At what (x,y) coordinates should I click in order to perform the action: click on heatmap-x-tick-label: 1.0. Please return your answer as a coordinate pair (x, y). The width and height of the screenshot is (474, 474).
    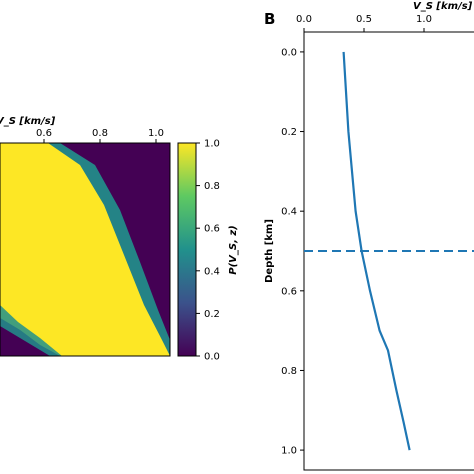
    Looking at the image, I should click on (156, 133).